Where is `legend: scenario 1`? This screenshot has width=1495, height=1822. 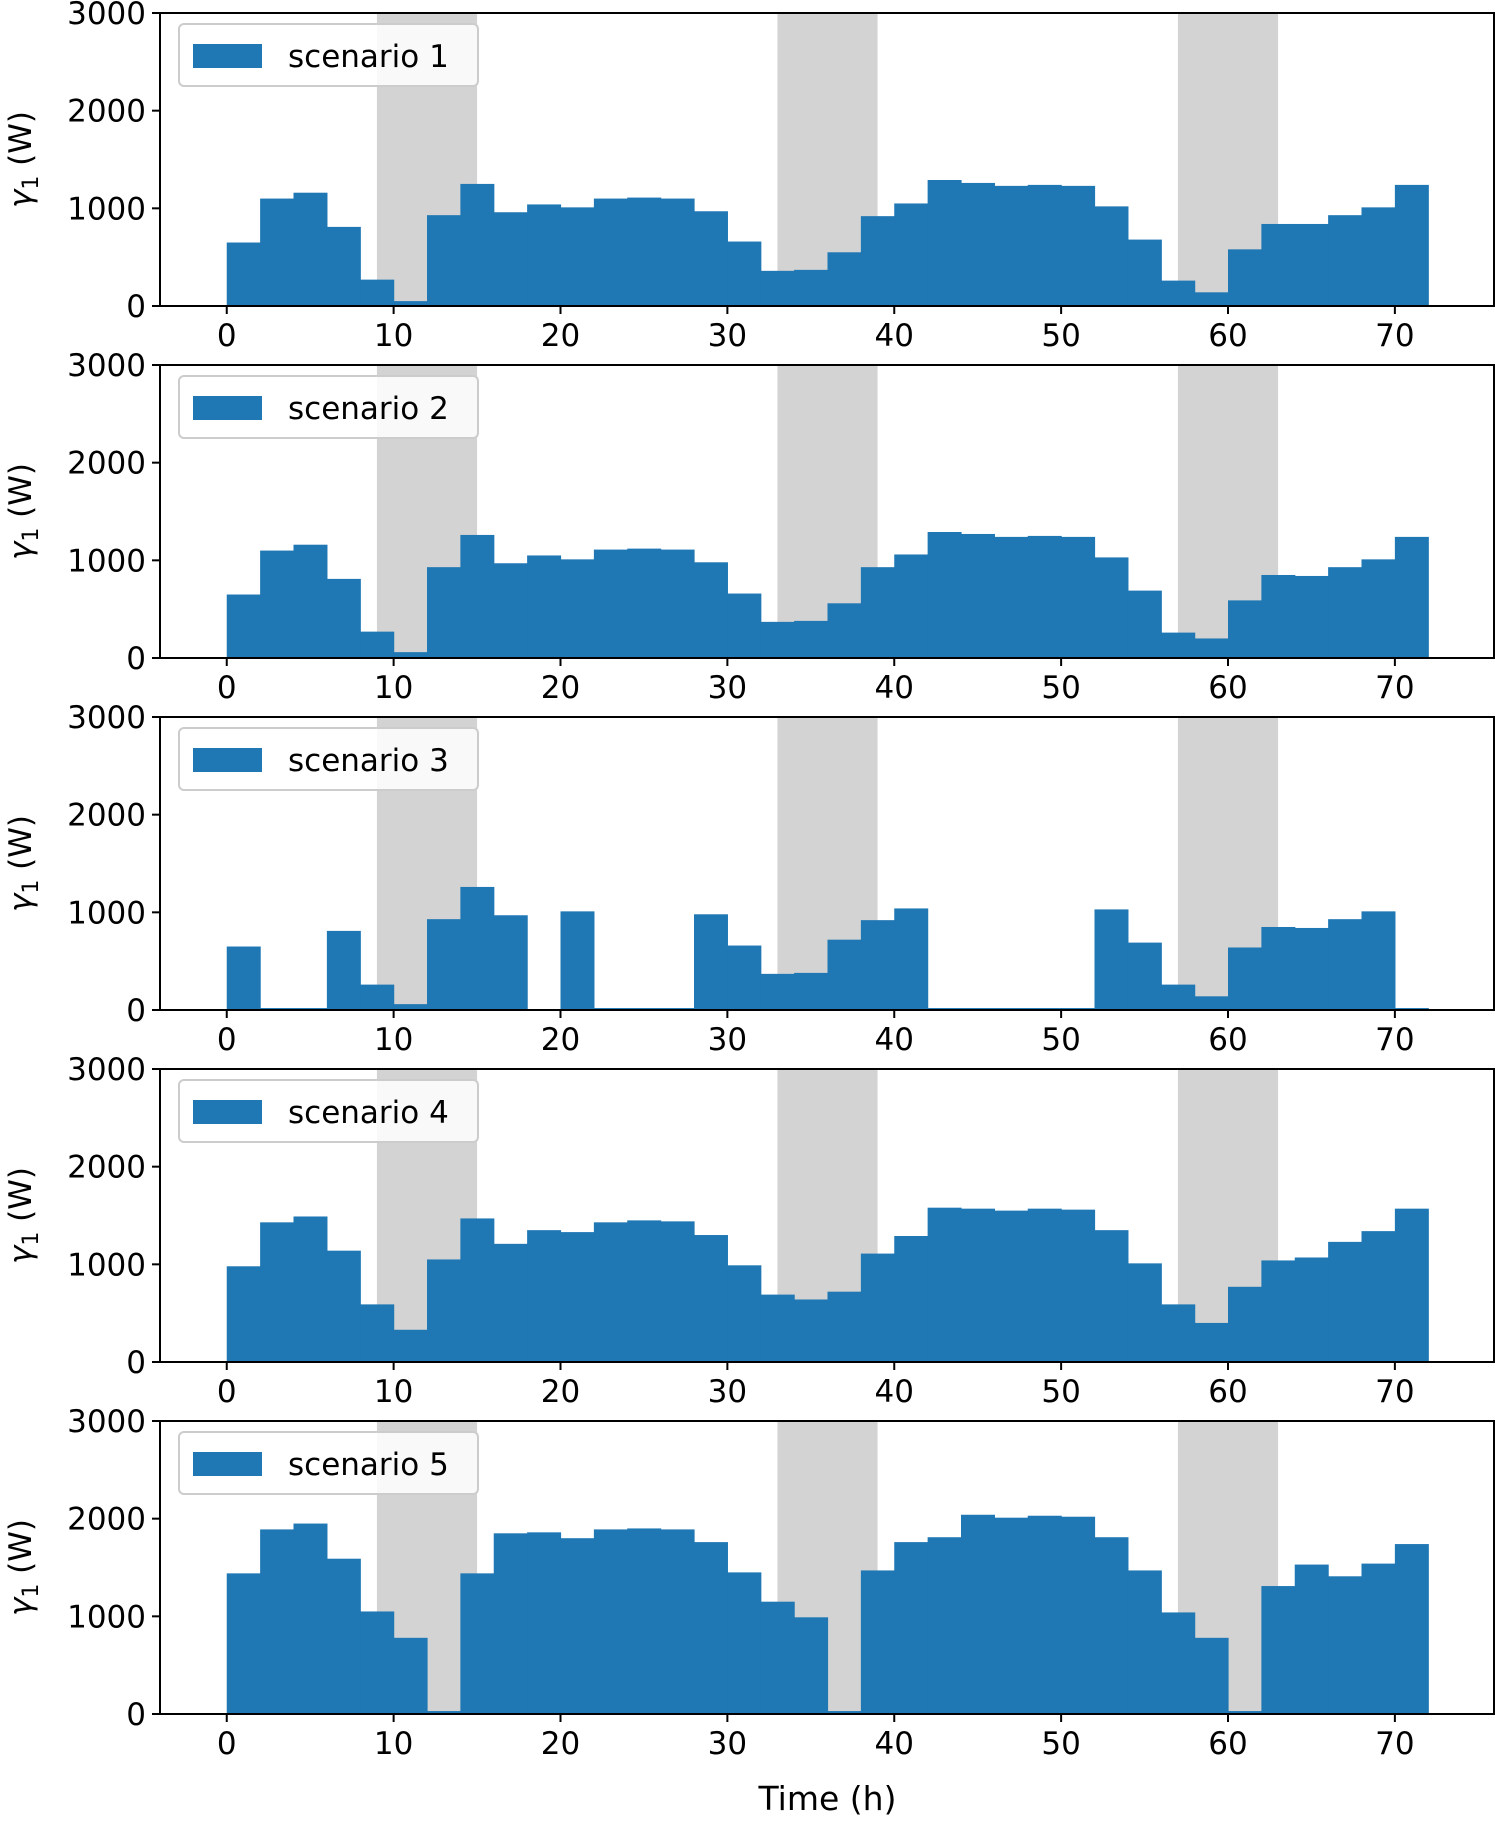 legend: scenario 1 is located at coordinates (328, 55).